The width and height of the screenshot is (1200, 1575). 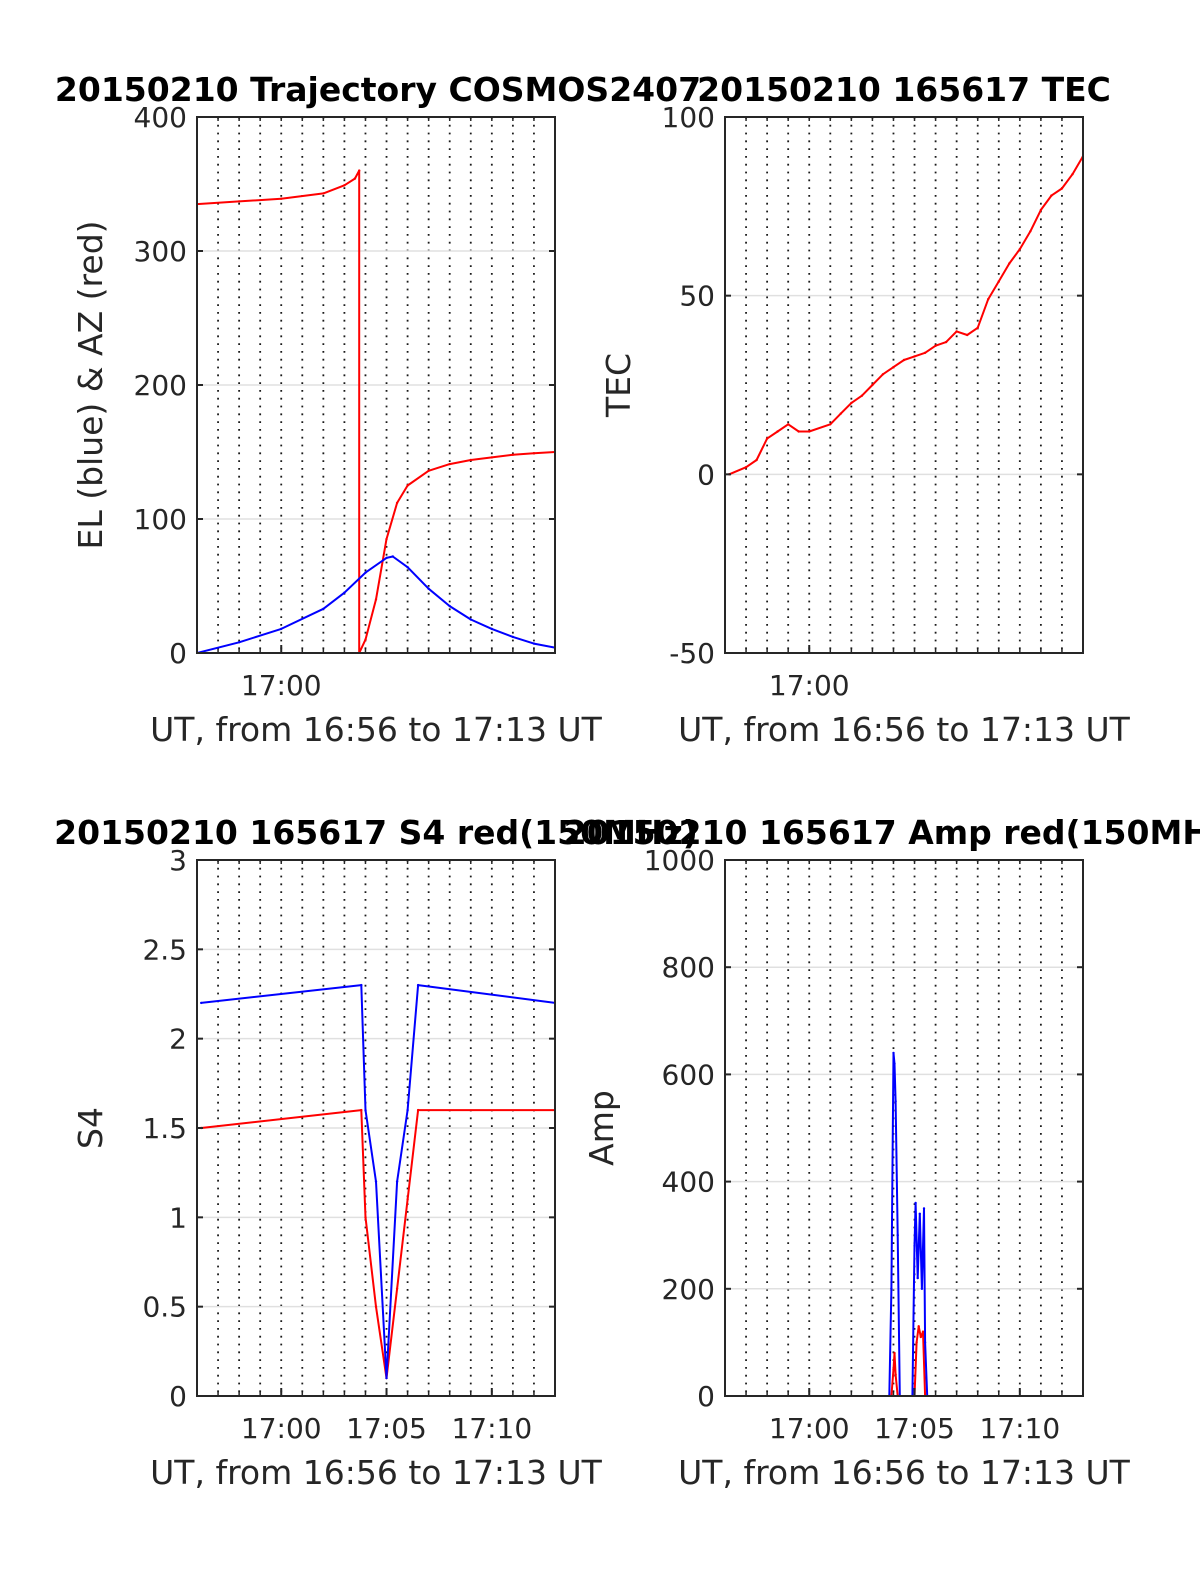 I want to click on trajectory-y-tick-label: 100, so click(x=160, y=519).